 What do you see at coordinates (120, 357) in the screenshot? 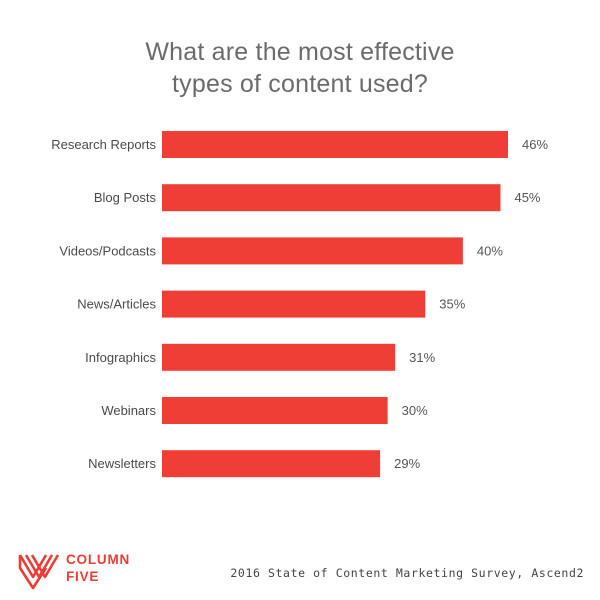
I see `category-label: Infographics` at bounding box center [120, 357].